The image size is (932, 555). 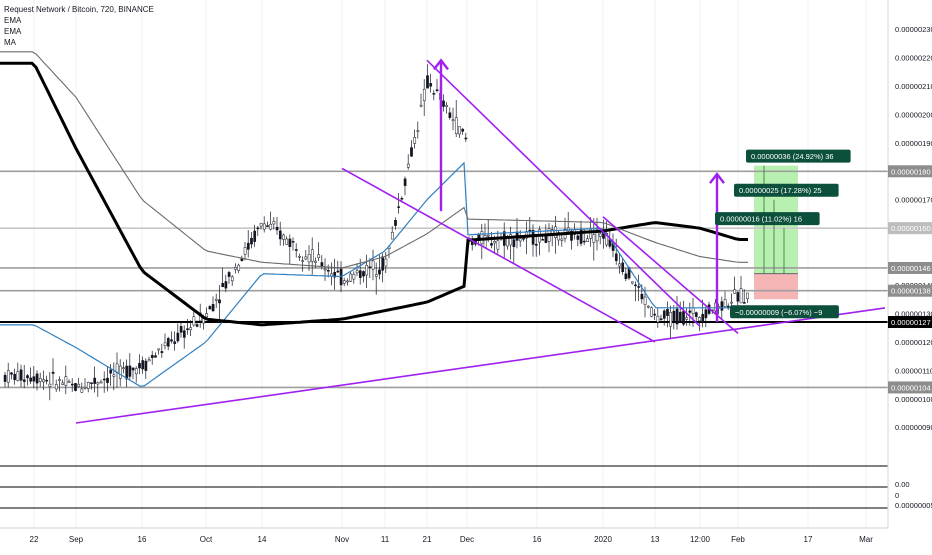 I want to click on lower-pane-tick-2: 0, so click(x=897, y=495).